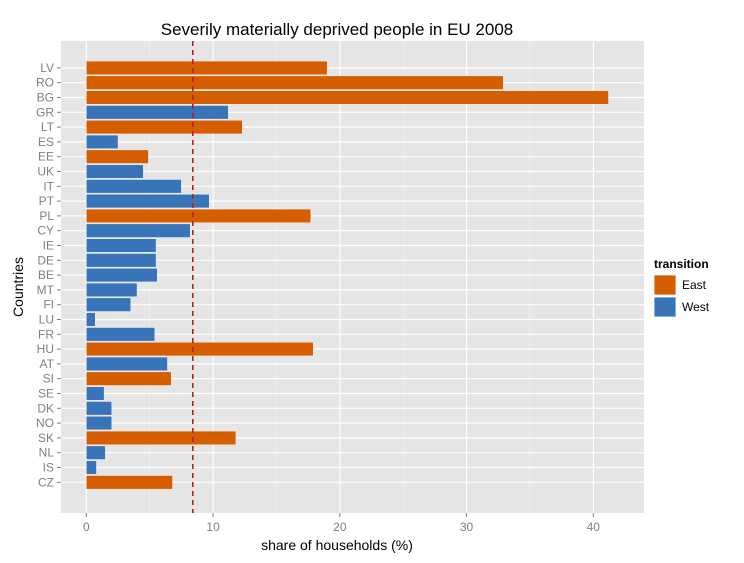 Image resolution: width=744 pixels, height=563 pixels. Describe the element at coordinates (213, 527) in the screenshot. I see `x-tick-label: 10` at that location.